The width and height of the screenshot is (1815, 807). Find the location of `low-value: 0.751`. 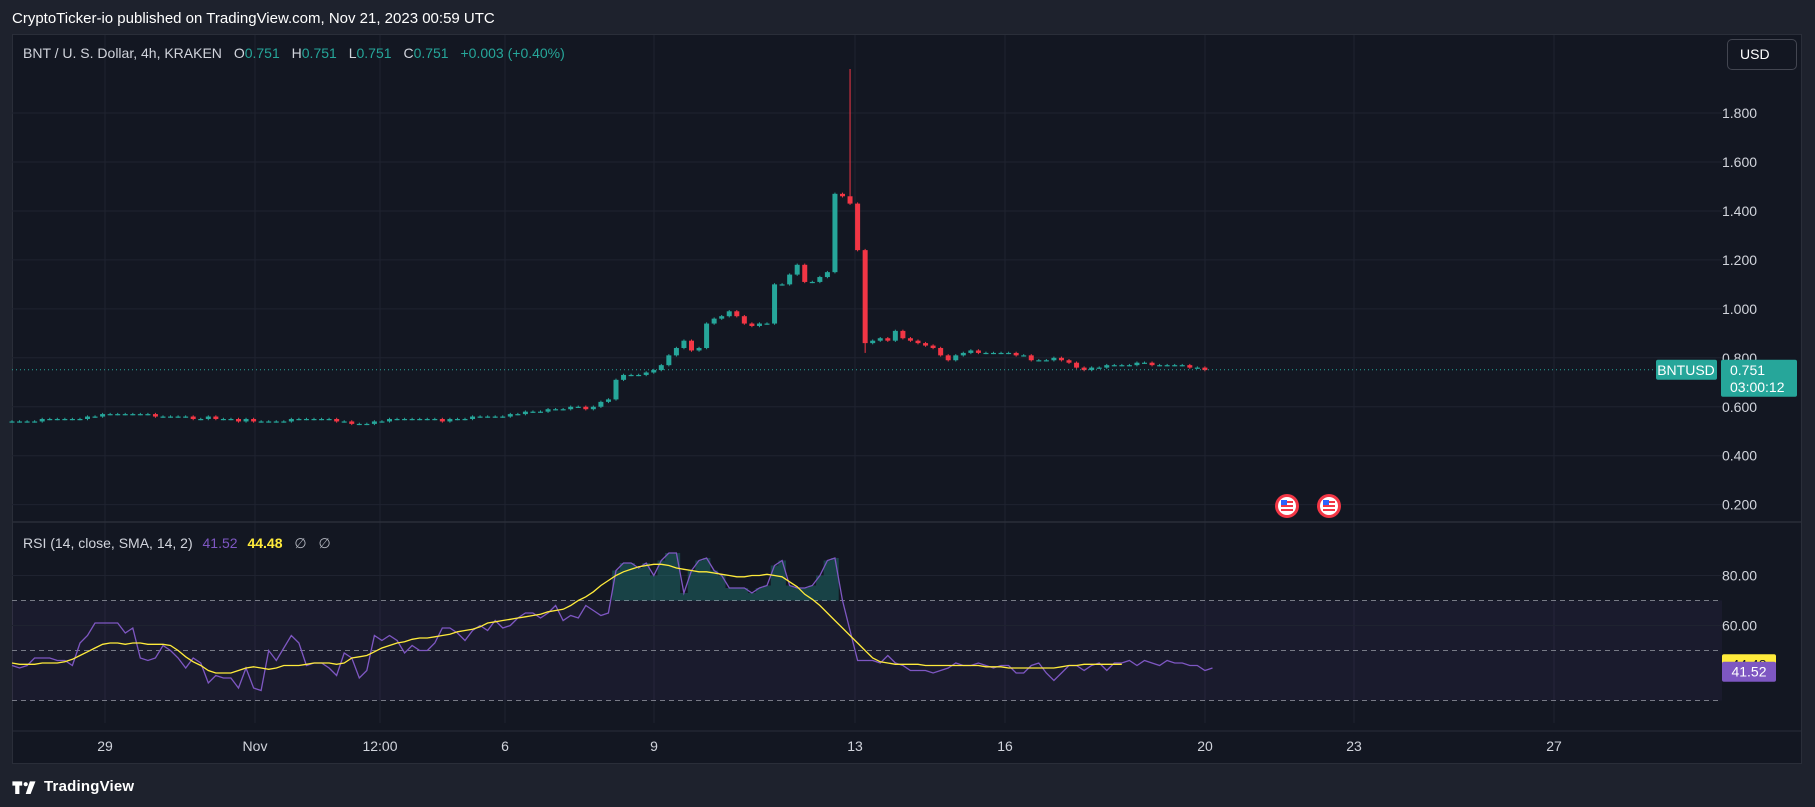

low-value: 0.751 is located at coordinates (374, 53).